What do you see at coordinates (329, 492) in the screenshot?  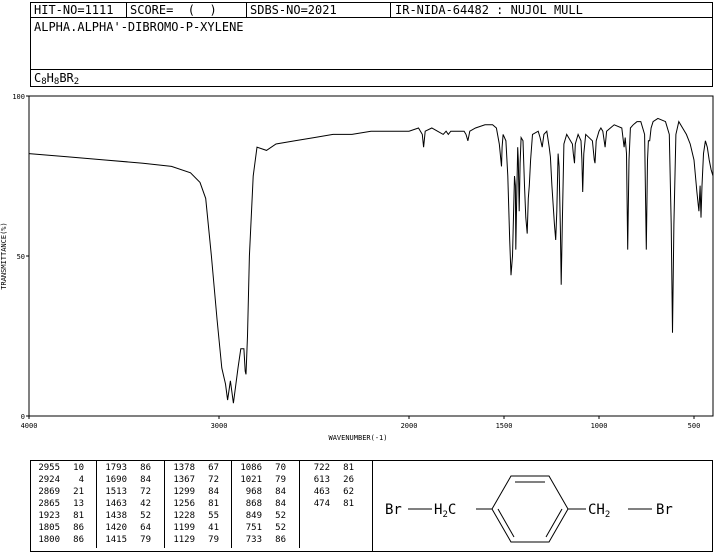 I see `peak-entry: 463 62` at bounding box center [329, 492].